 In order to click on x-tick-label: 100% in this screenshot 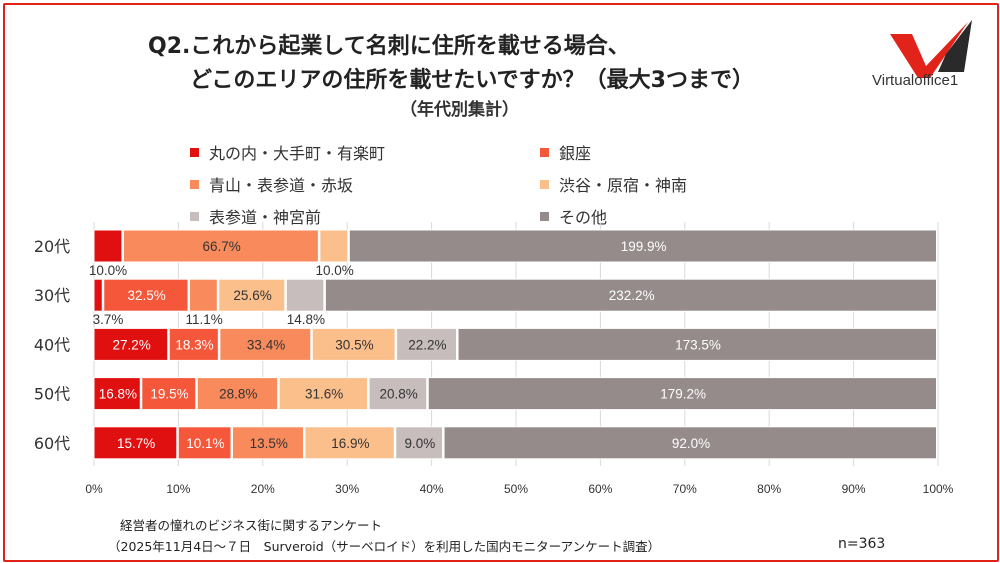, I will do `click(938, 489)`.